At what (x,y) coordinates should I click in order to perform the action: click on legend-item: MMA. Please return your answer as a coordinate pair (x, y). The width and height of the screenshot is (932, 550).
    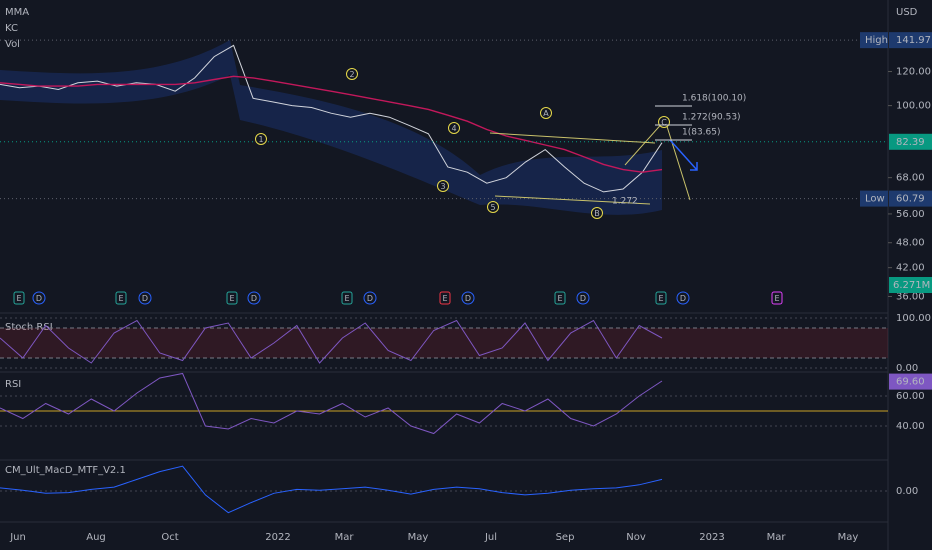
    Looking at the image, I should click on (17, 12).